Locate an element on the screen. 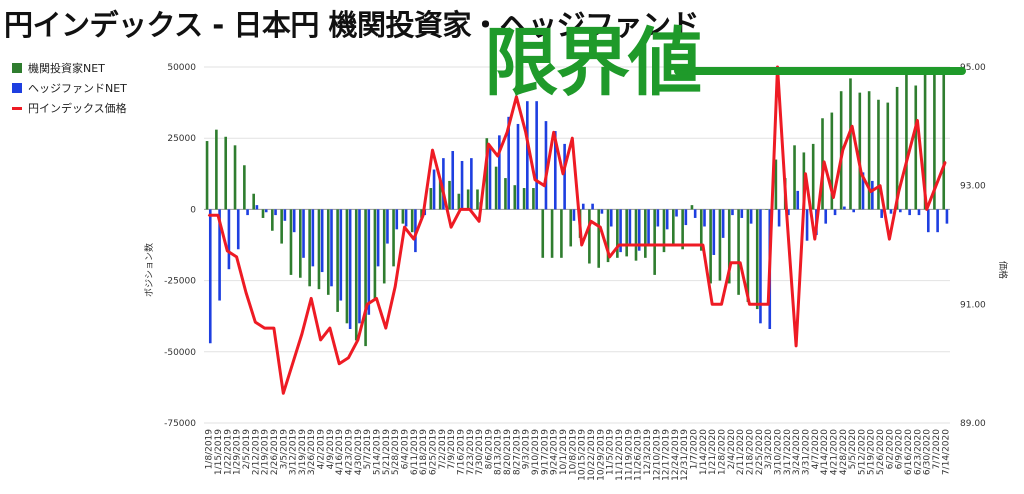  x-tick-label: 4/14/2020 is located at coordinates (825, 452).